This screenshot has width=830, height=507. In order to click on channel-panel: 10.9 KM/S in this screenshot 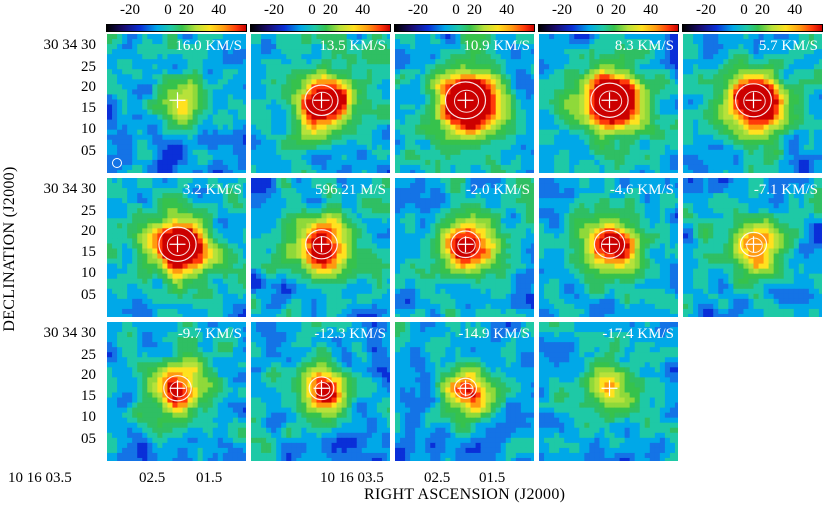, I will do `click(464, 103)`.